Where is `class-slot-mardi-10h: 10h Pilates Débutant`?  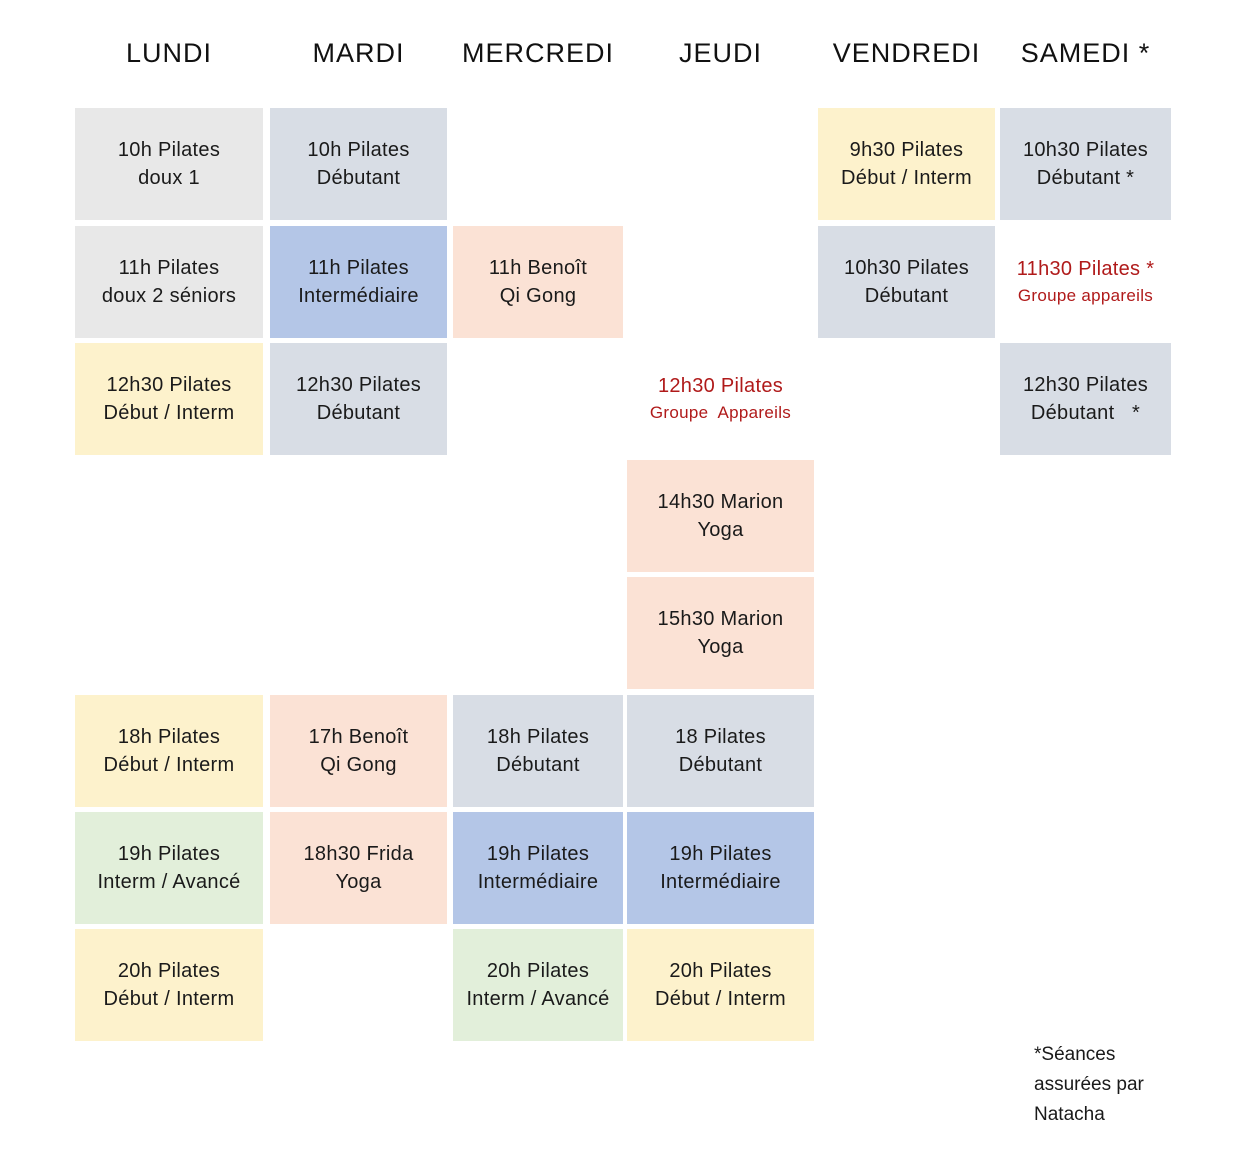 class-slot-mardi-10h: 10h Pilates Débutant is located at coordinates (358, 164).